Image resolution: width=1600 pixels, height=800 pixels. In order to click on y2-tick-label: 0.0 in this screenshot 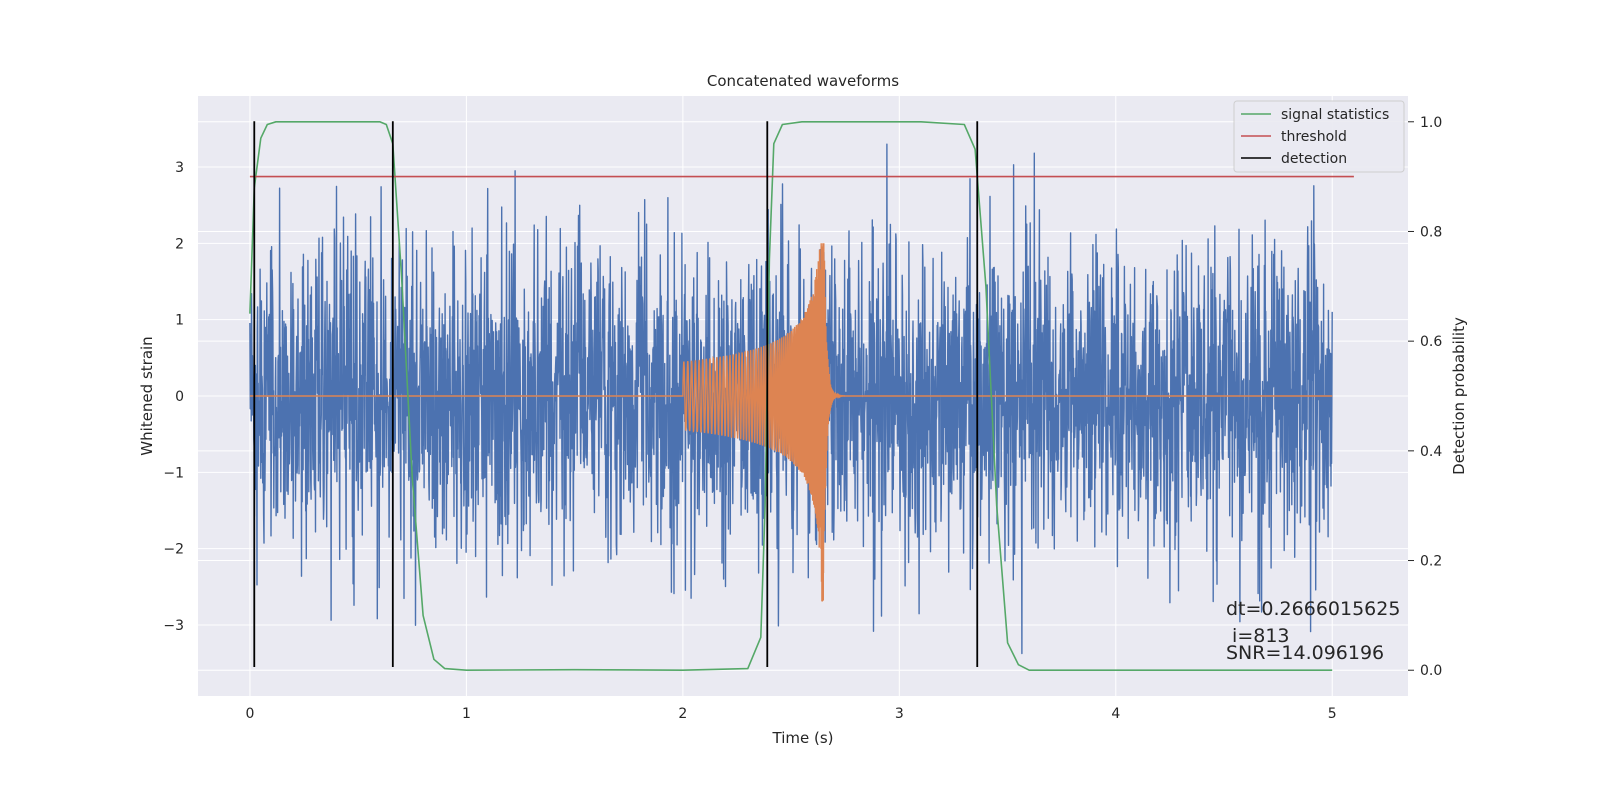, I will do `click(1431, 671)`.